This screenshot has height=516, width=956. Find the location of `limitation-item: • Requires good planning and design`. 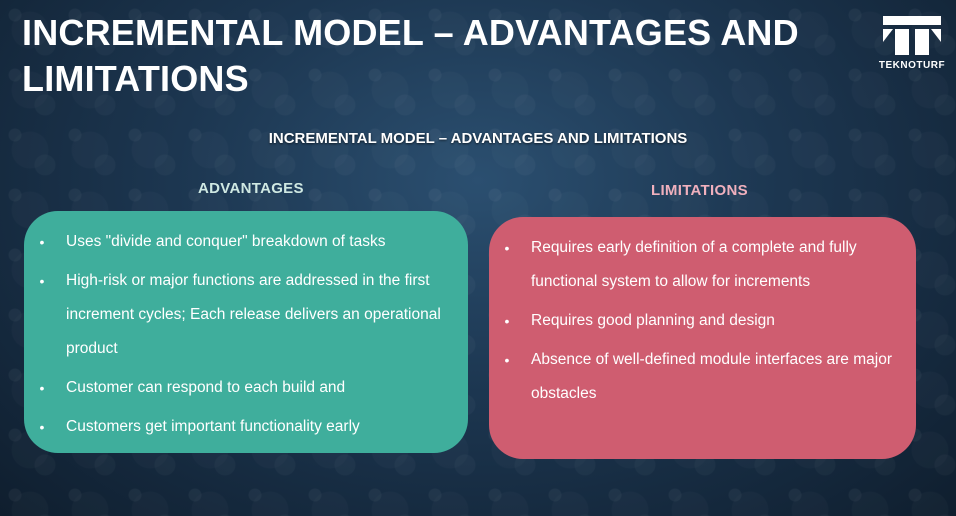

limitation-item: • Requires good planning and design is located at coordinates (699, 321).